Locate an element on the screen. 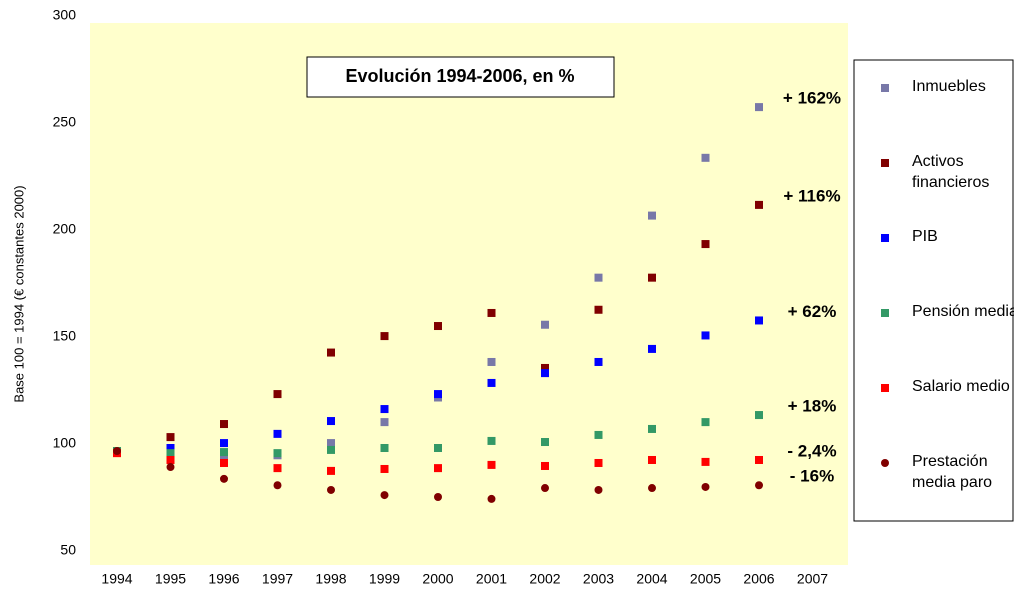  legend-label: Inmuebles is located at coordinates (949, 86).